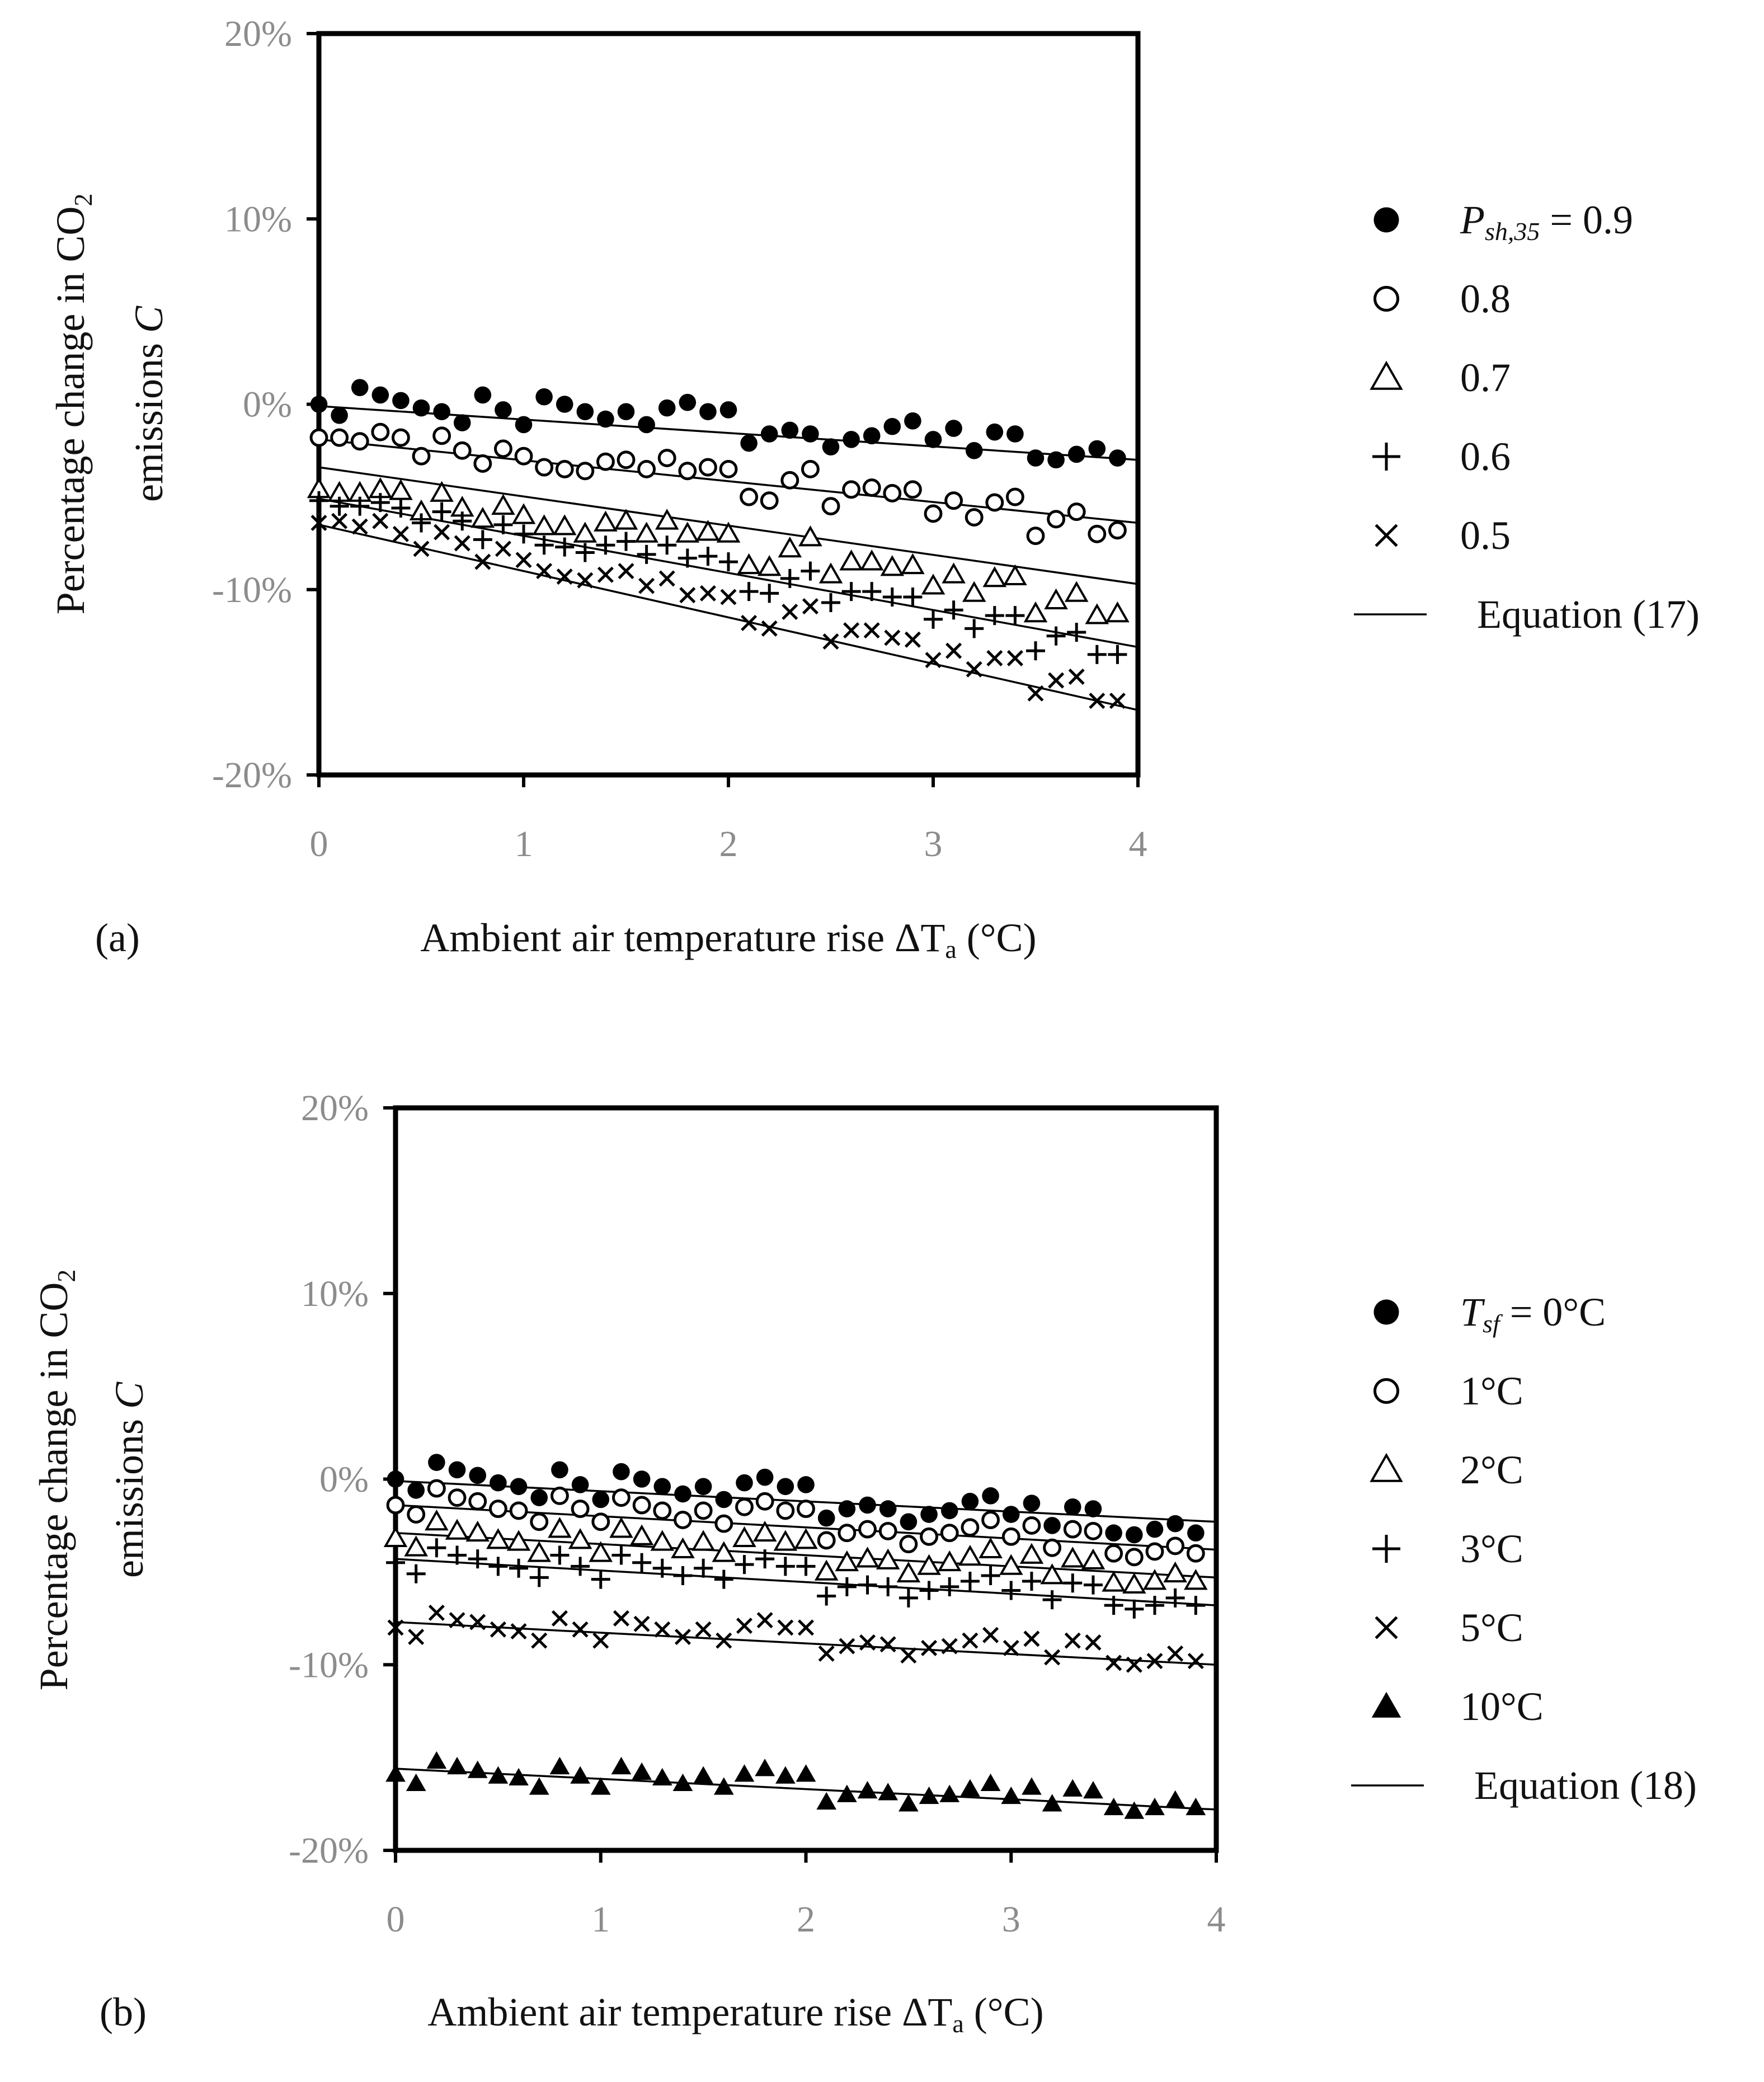  Describe the element at coordinates (735, 2014) in the screenshot. I see `x-axis-label: Ambient air temperature rise ΔTa (°C)` at that location.